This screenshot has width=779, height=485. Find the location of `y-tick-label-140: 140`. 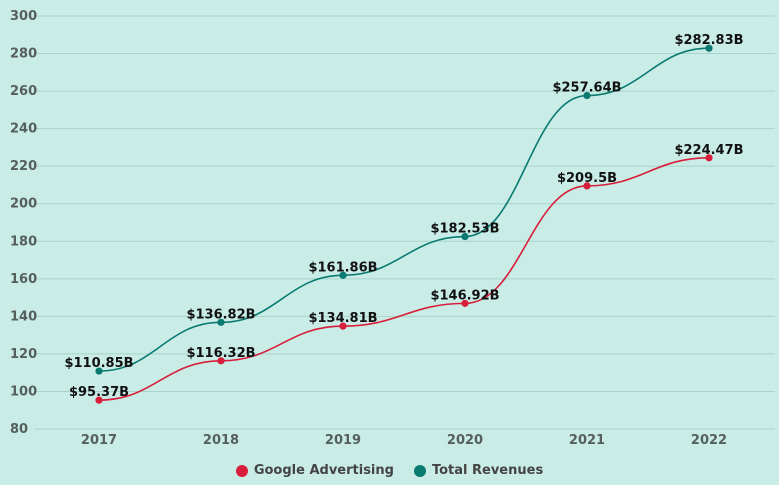

y-tick-label-140: 140 is located at coordinates (23, 316).